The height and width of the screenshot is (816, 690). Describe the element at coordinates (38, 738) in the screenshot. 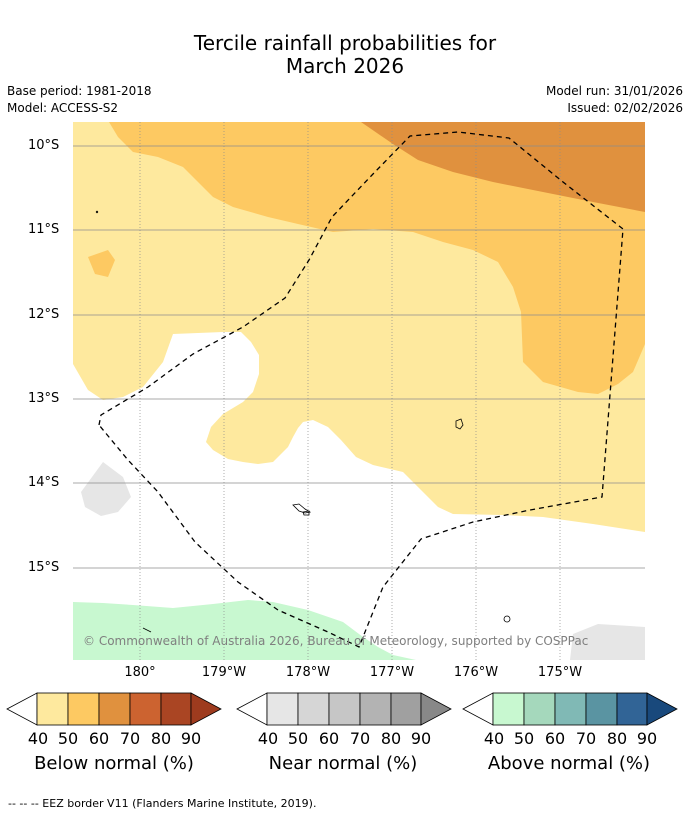

I see `below-tick-40: 40` at that location.